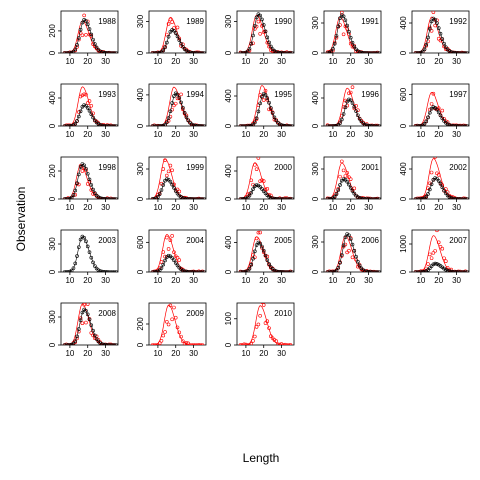  I want to click on observed-line, so click(177, 109).